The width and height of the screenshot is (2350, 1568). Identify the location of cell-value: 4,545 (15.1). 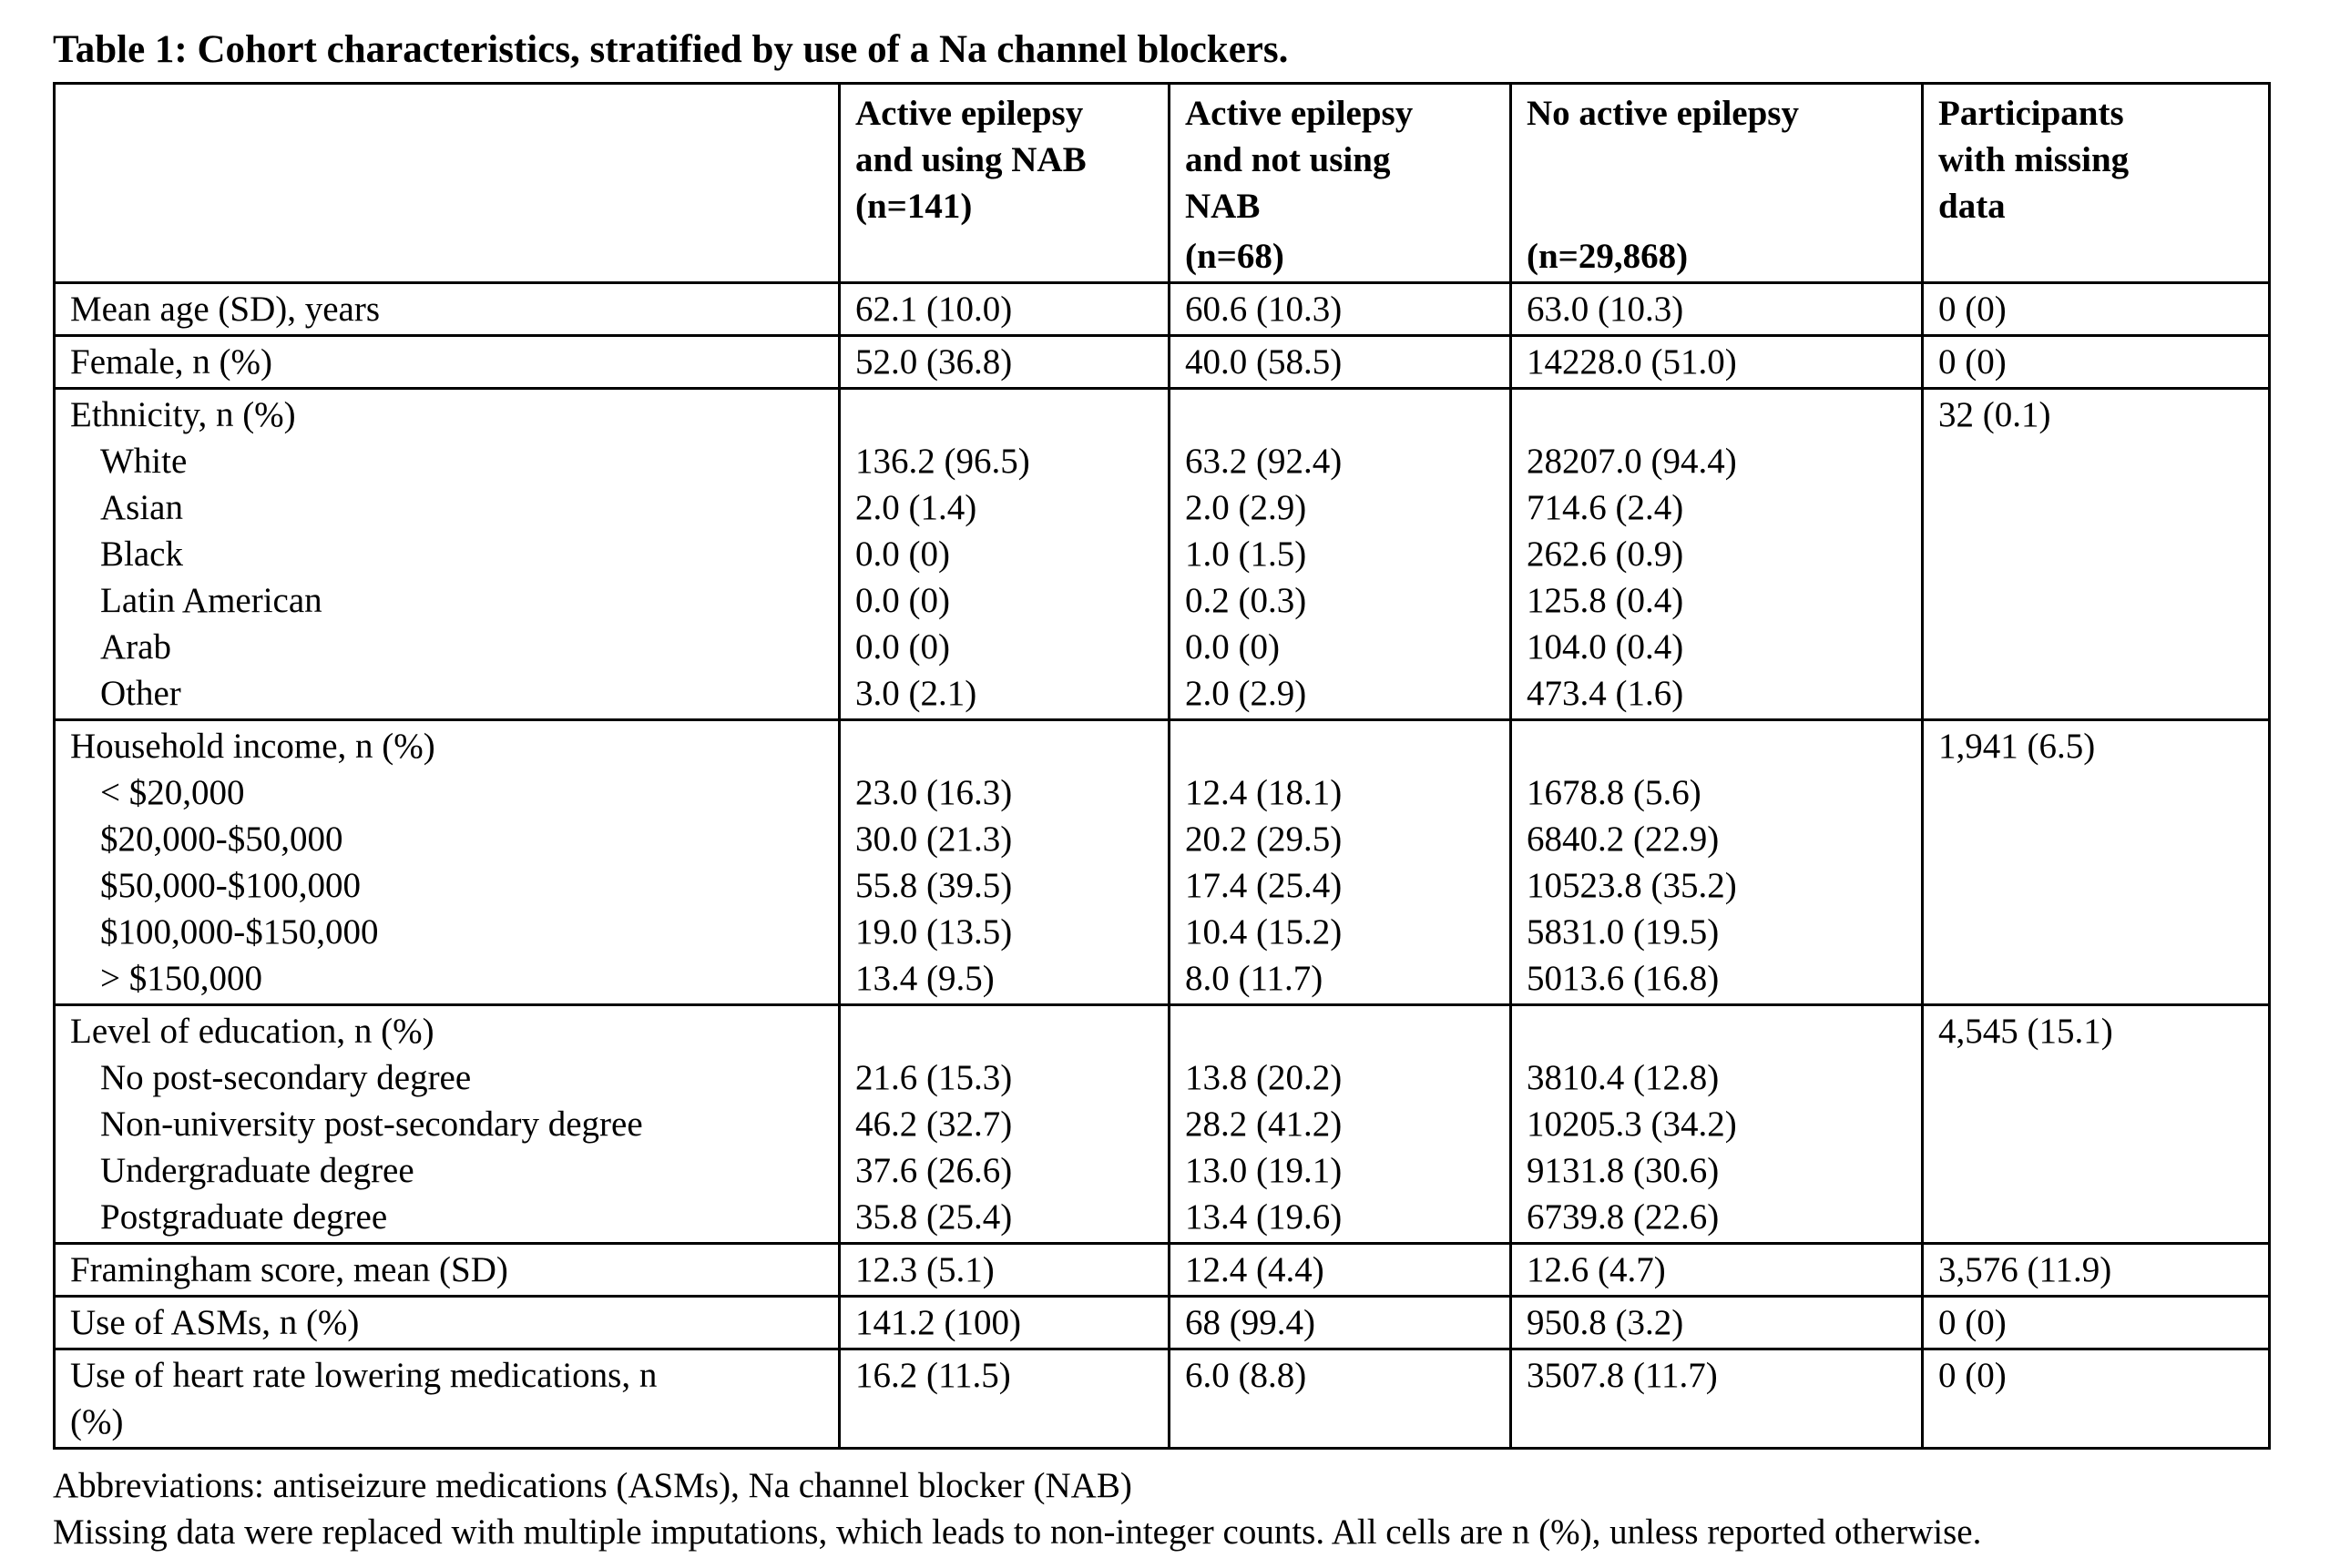
(2025, 1031).